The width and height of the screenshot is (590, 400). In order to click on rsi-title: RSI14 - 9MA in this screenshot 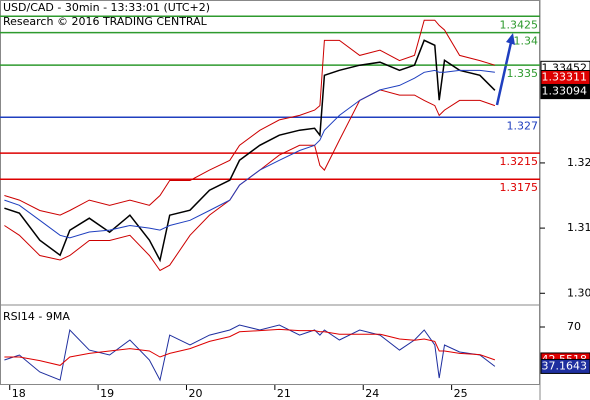, I will do `click(36, 316)`.